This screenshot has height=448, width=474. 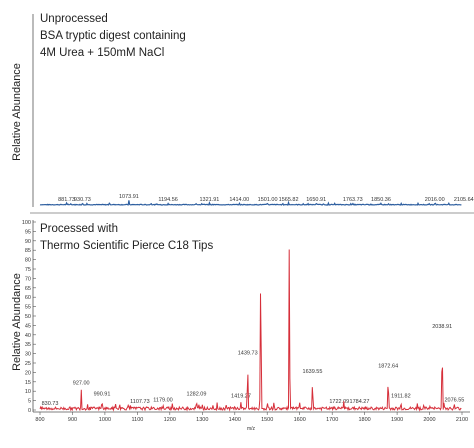 What do you see at coordinates (28, 261) in the screenshot?
I see `y-tick-label: 80` at bounding box center [28, 261].